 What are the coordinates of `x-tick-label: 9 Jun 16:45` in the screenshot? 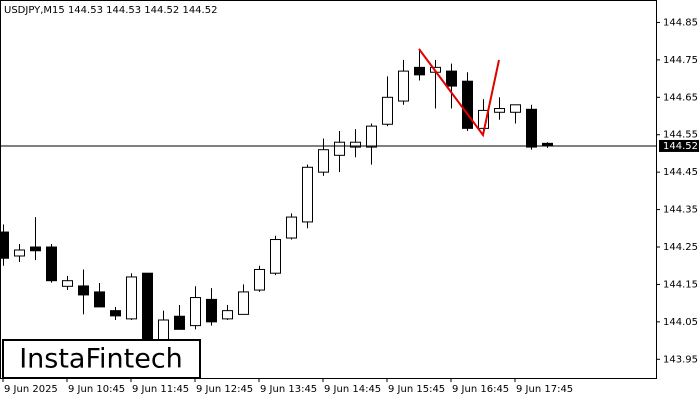 It's located at (480, 389).